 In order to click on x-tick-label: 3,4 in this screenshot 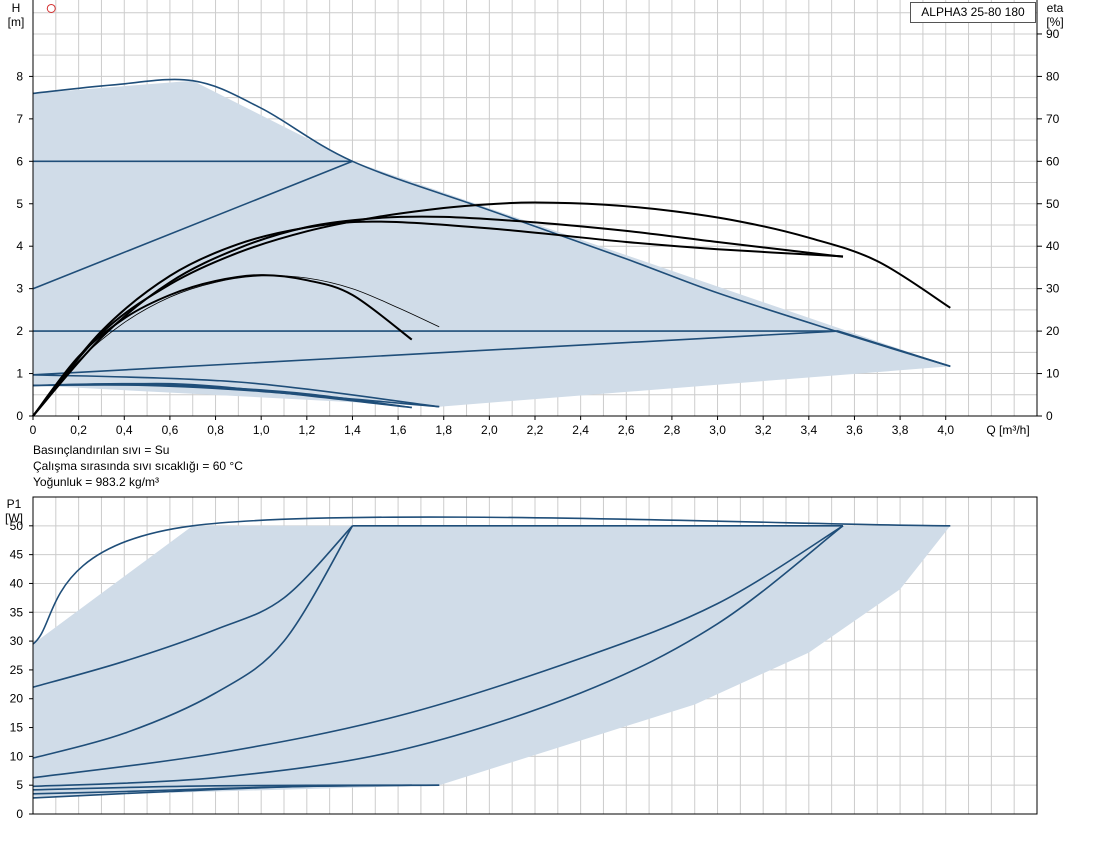, I will do `click(808, 430)`.